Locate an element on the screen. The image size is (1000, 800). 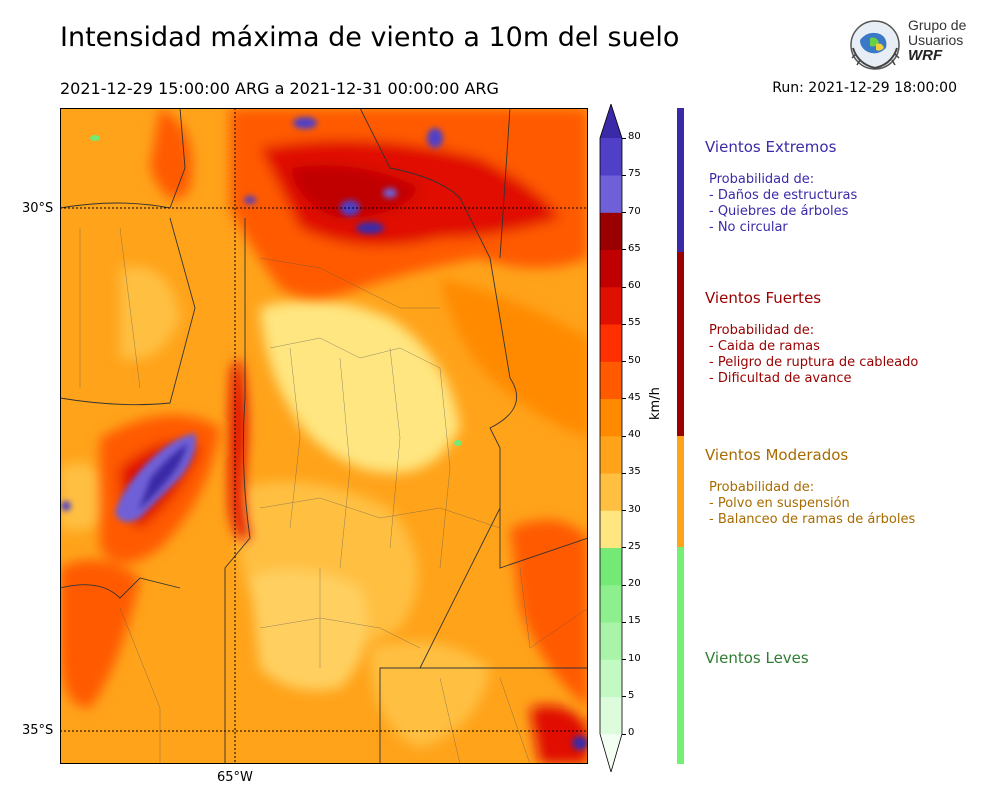
colorbar-tick-label: 5 is located at coordinates (631, 695).